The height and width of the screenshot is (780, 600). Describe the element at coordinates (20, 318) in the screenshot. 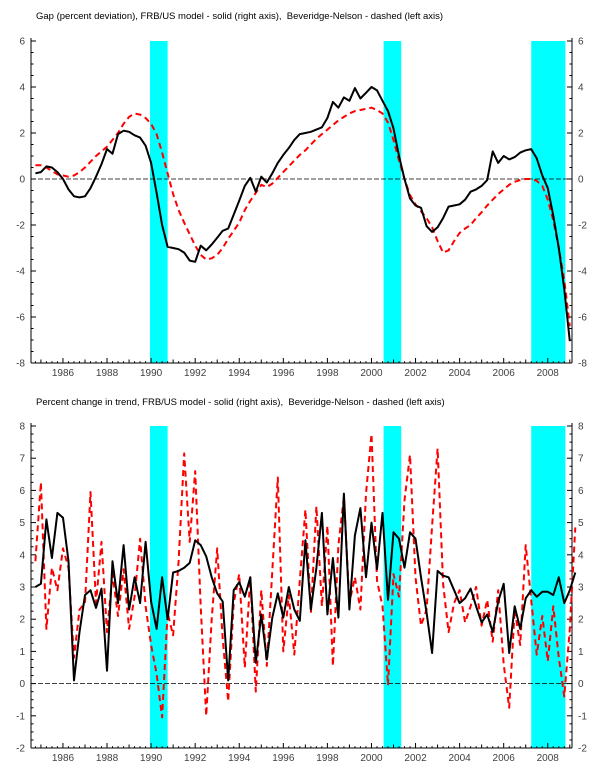

I see `y-axis-label-left: -6` at that location.